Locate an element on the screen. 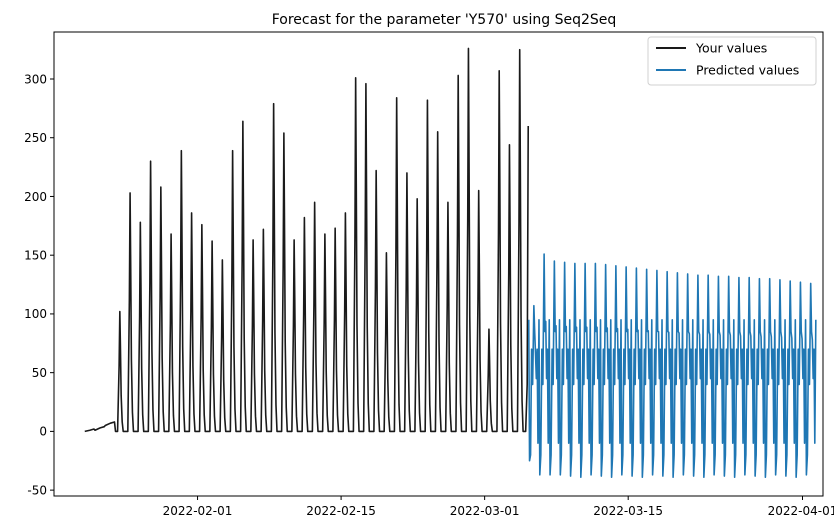  legend-box is located at coordinates (732, 61).